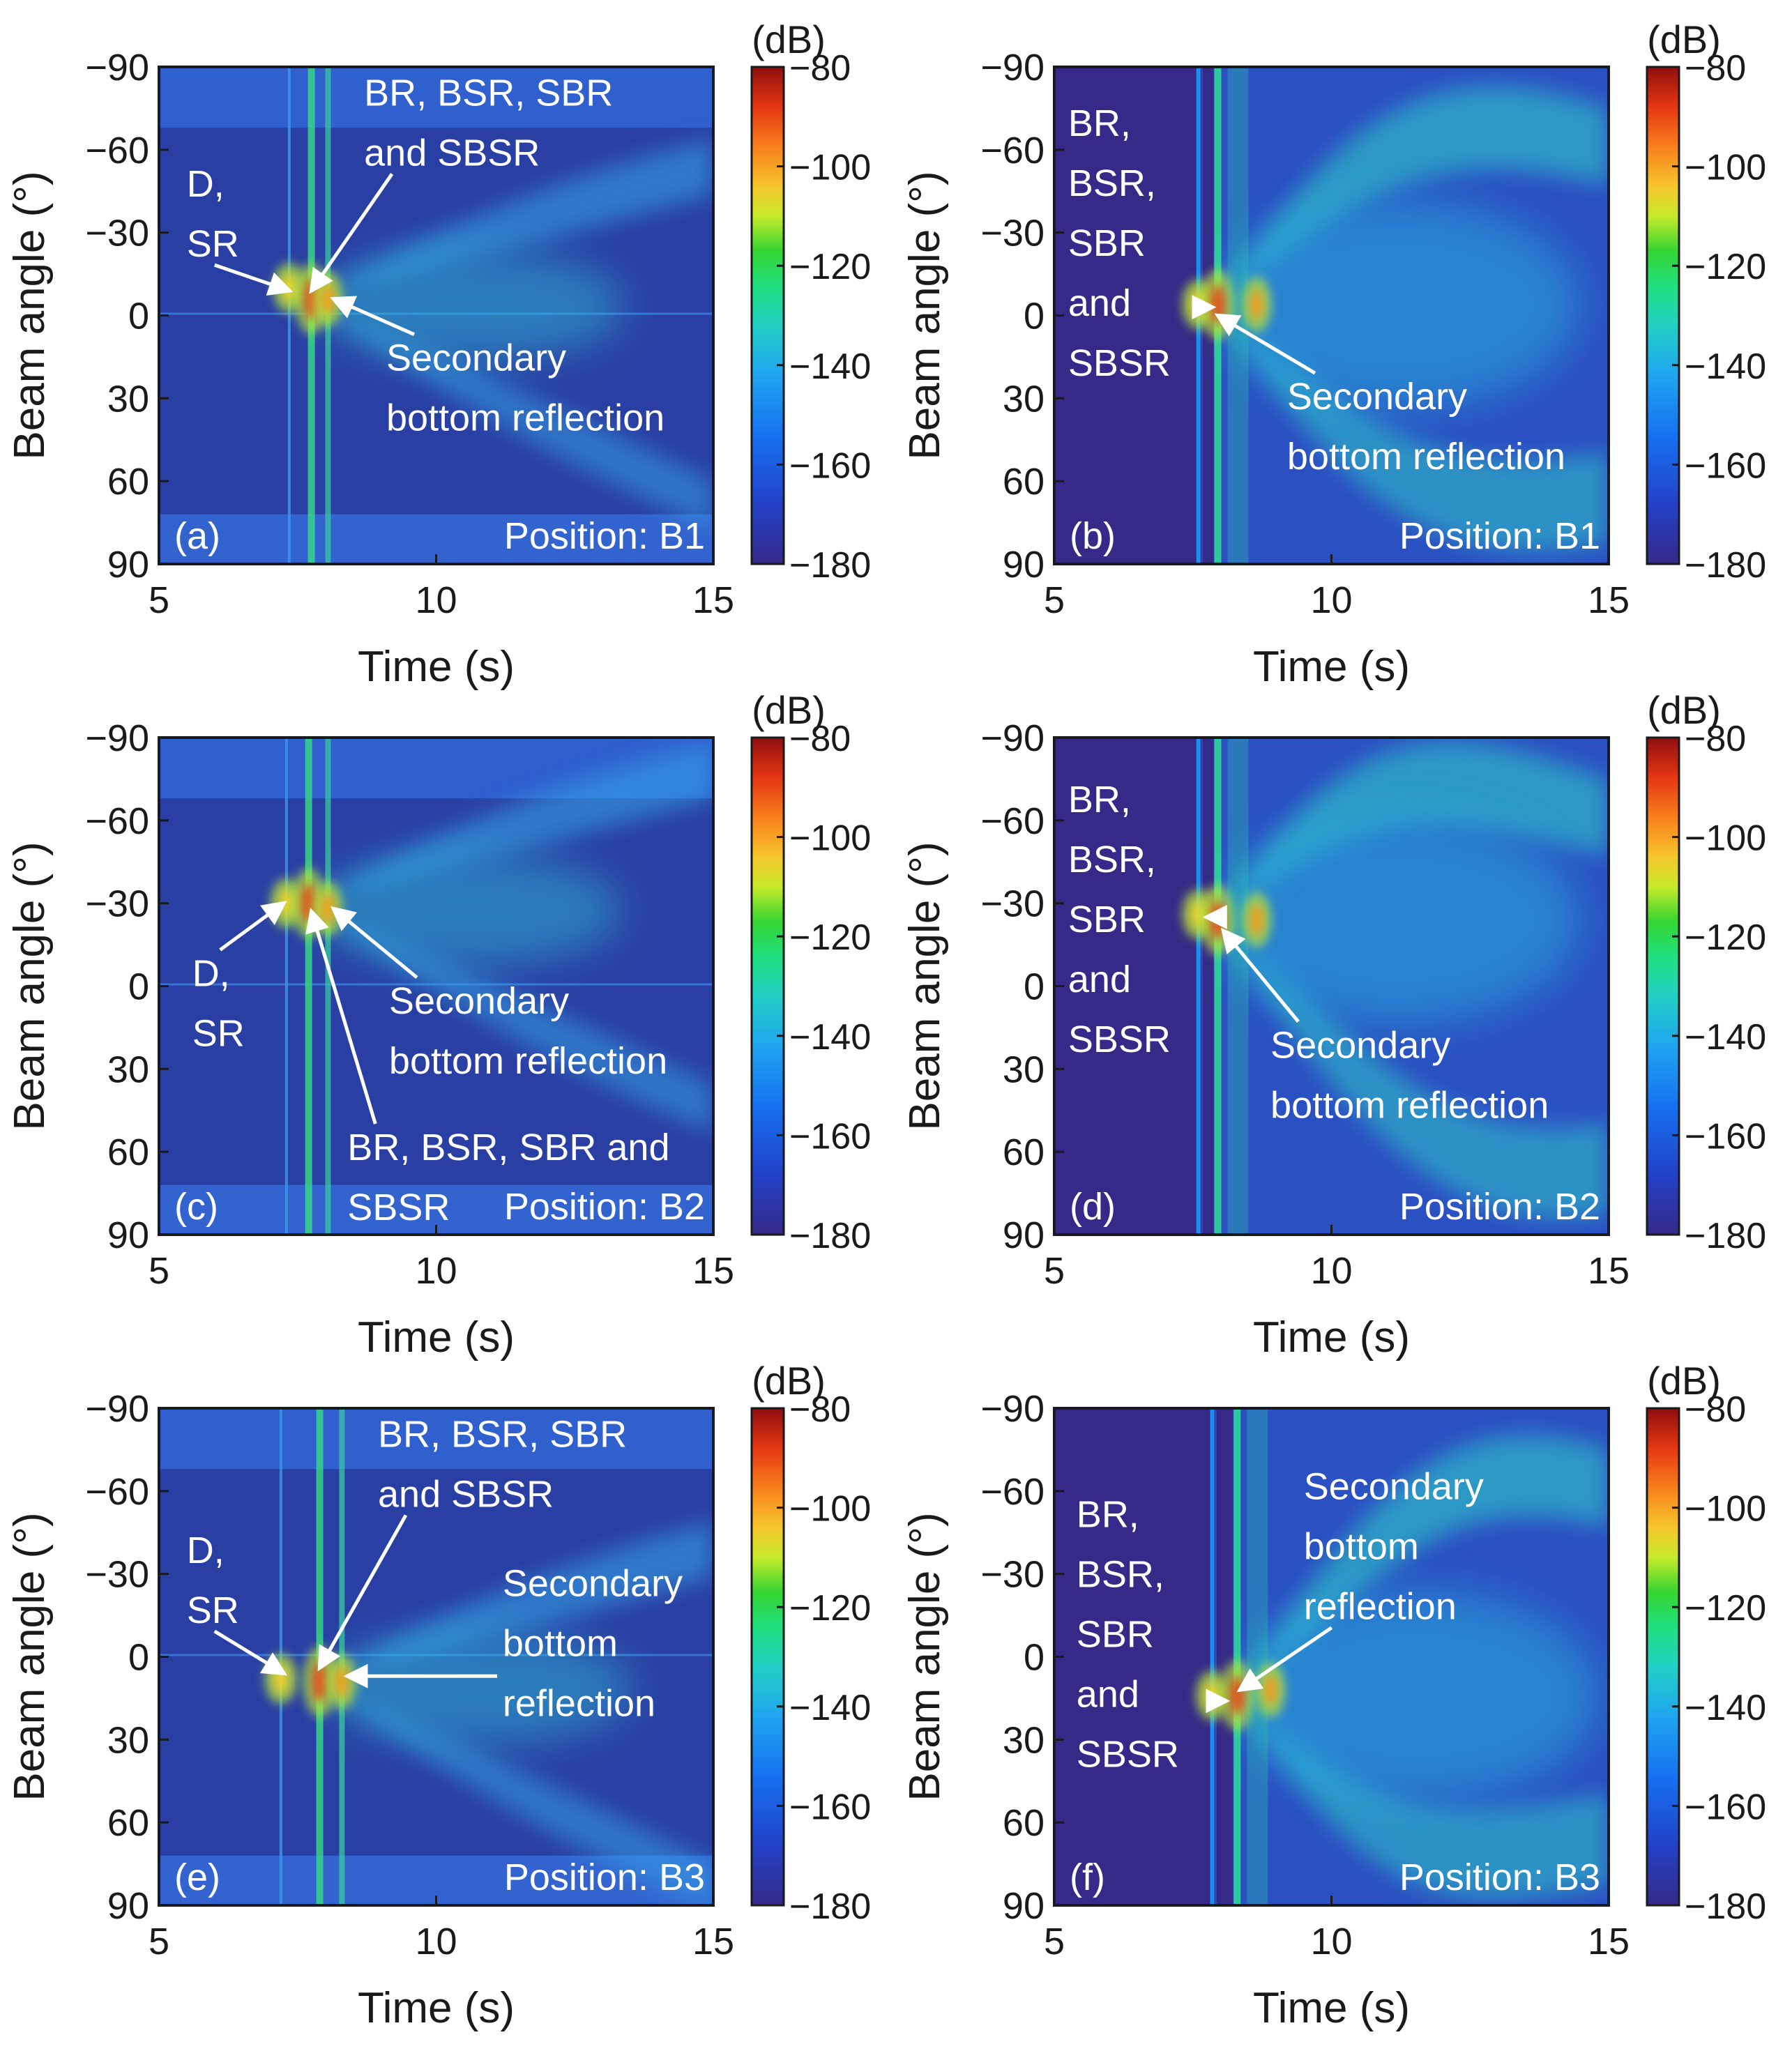 The width and height of the screenshot is (1792, 2051). I want to click on annotation: Secondary bottom reflection, so click(513, 1643).